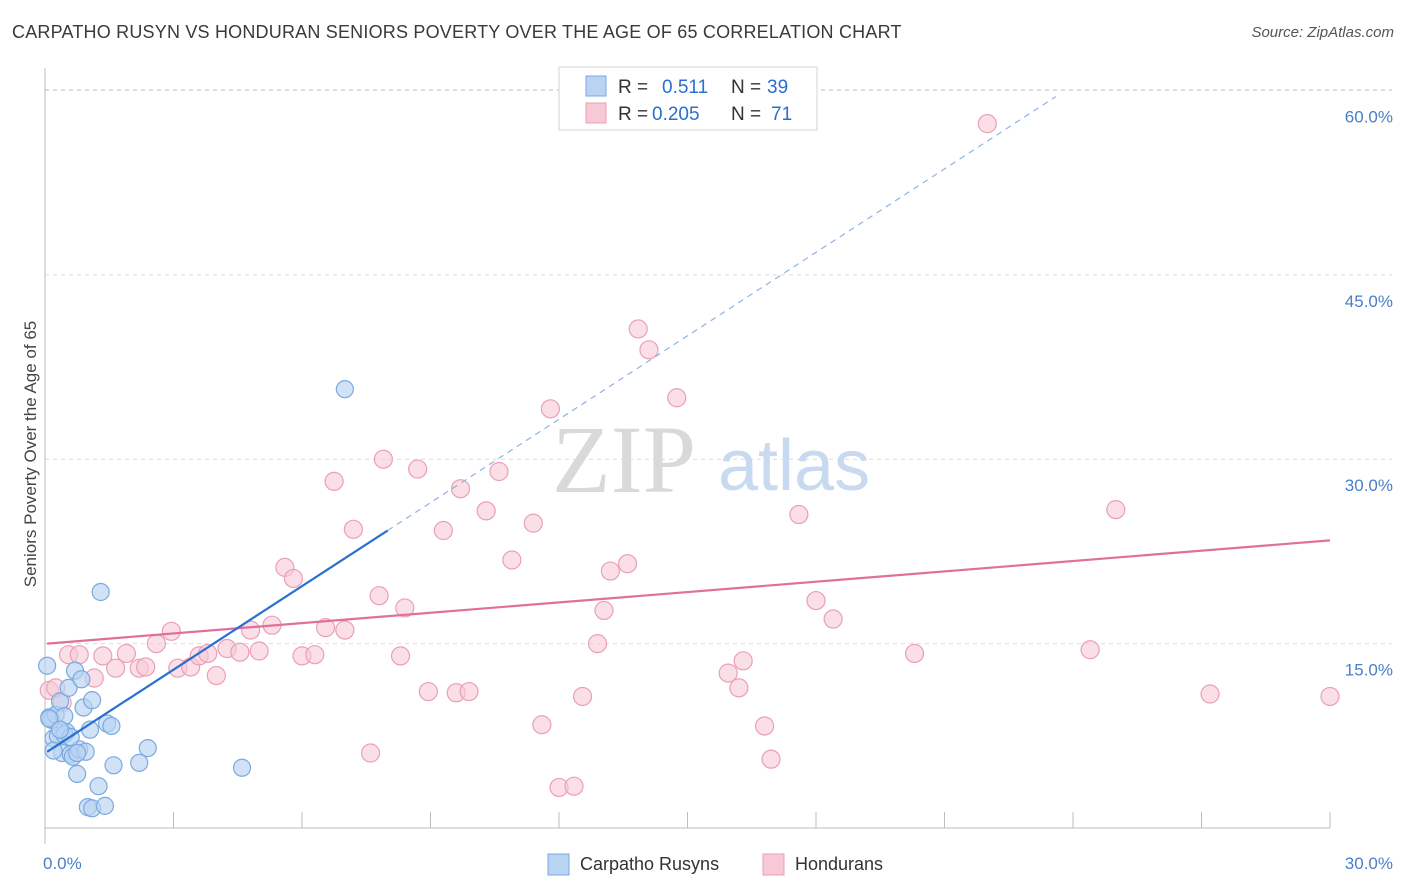 The width and height of the screenshot is (1406, 892). What do you see at coordinates (746, 87) in the screenshot?
I see `legend-n-label-1: N =` at bounding box center [746, 87].